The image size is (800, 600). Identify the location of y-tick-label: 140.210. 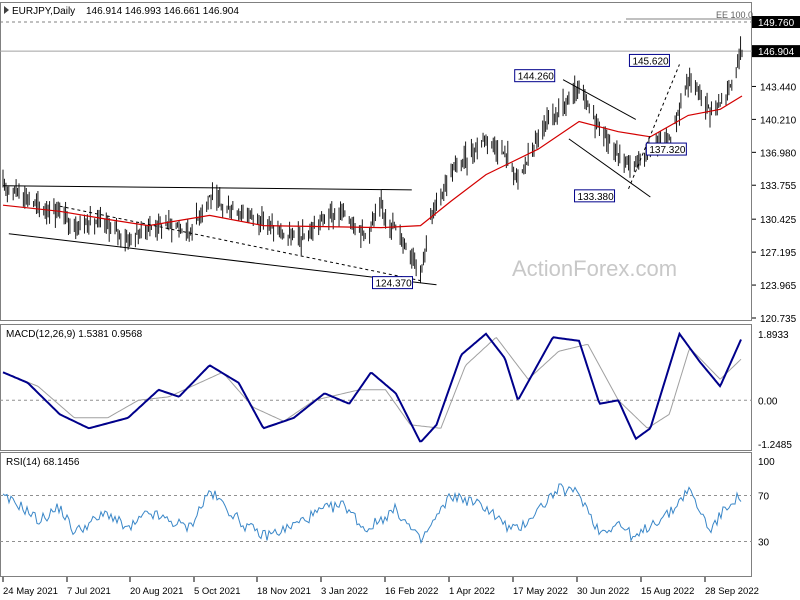
(778, 120).